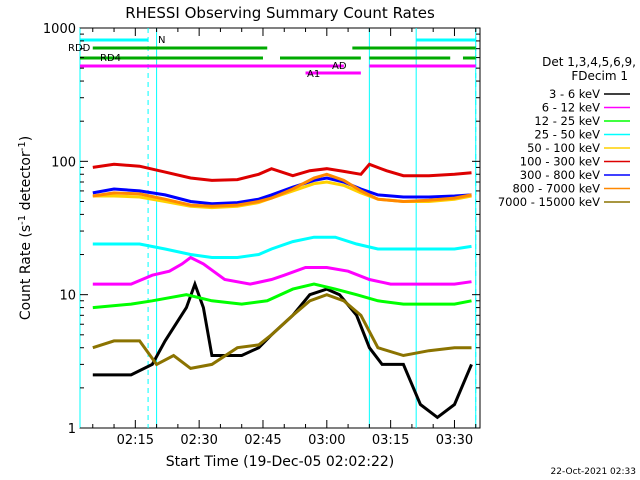 The image size is (640, 480). What do you see at coordinates (313, 74) in the screenshot?
I see `status-label-a1: A1` at bounding box center [313, 74].